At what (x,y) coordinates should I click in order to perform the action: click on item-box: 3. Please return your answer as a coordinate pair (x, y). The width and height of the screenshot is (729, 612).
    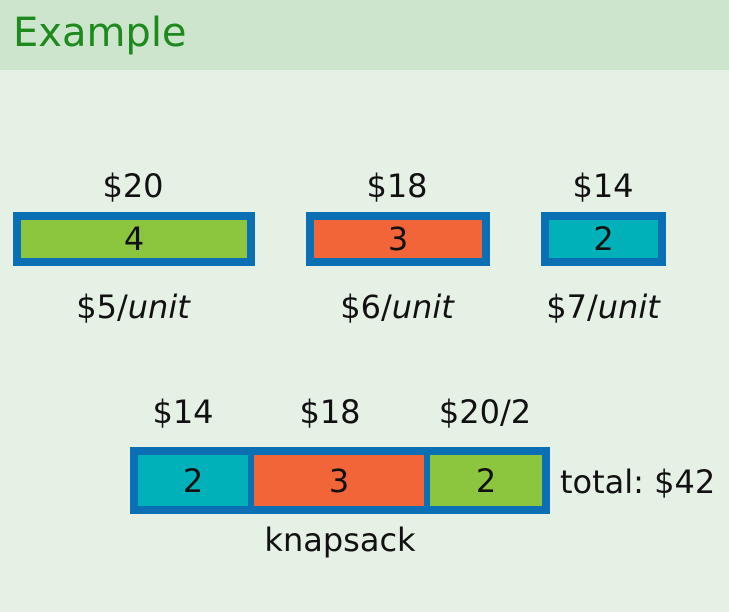
    Looking at the image, I should click on (398, 239).